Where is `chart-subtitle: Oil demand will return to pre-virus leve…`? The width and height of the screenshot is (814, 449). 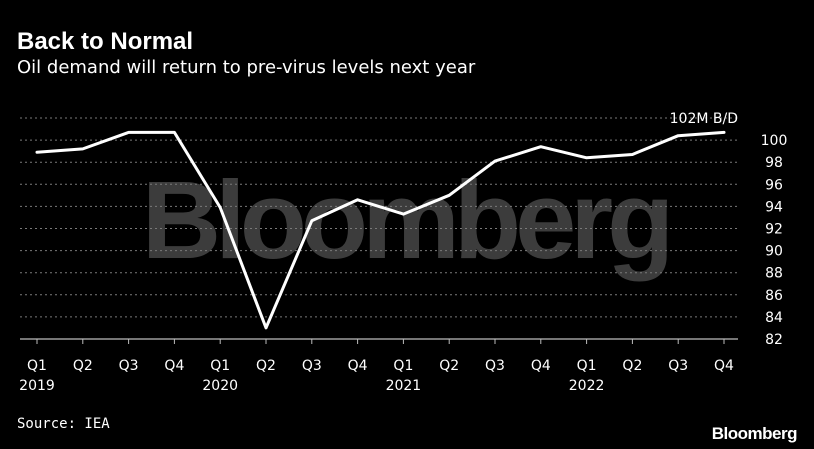 chart-subtitle: Oil demand will return to pre-virus leve… is located at coordinates (246, 67).